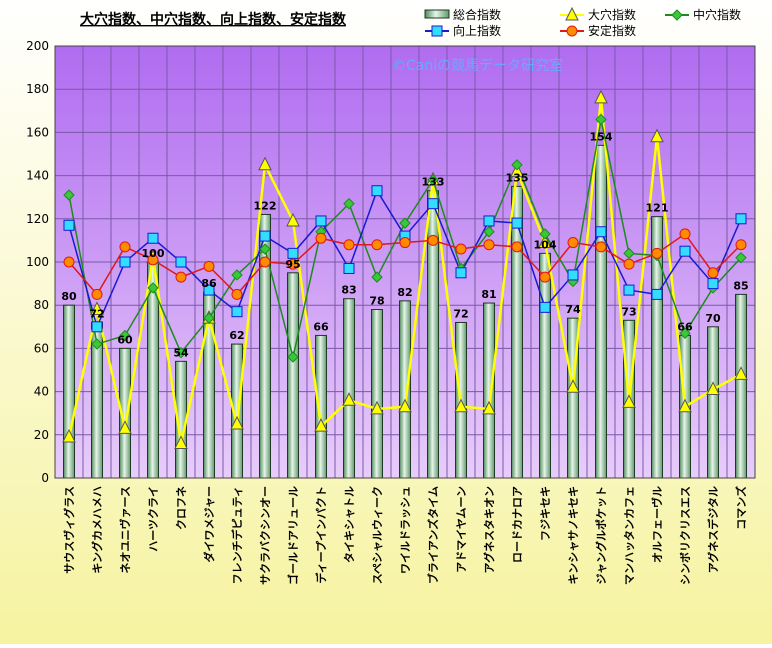 The height and width of the screenshot is (648, 772). I want to click on x-tick-label: スペシャルウィーク, so click(377, 535).